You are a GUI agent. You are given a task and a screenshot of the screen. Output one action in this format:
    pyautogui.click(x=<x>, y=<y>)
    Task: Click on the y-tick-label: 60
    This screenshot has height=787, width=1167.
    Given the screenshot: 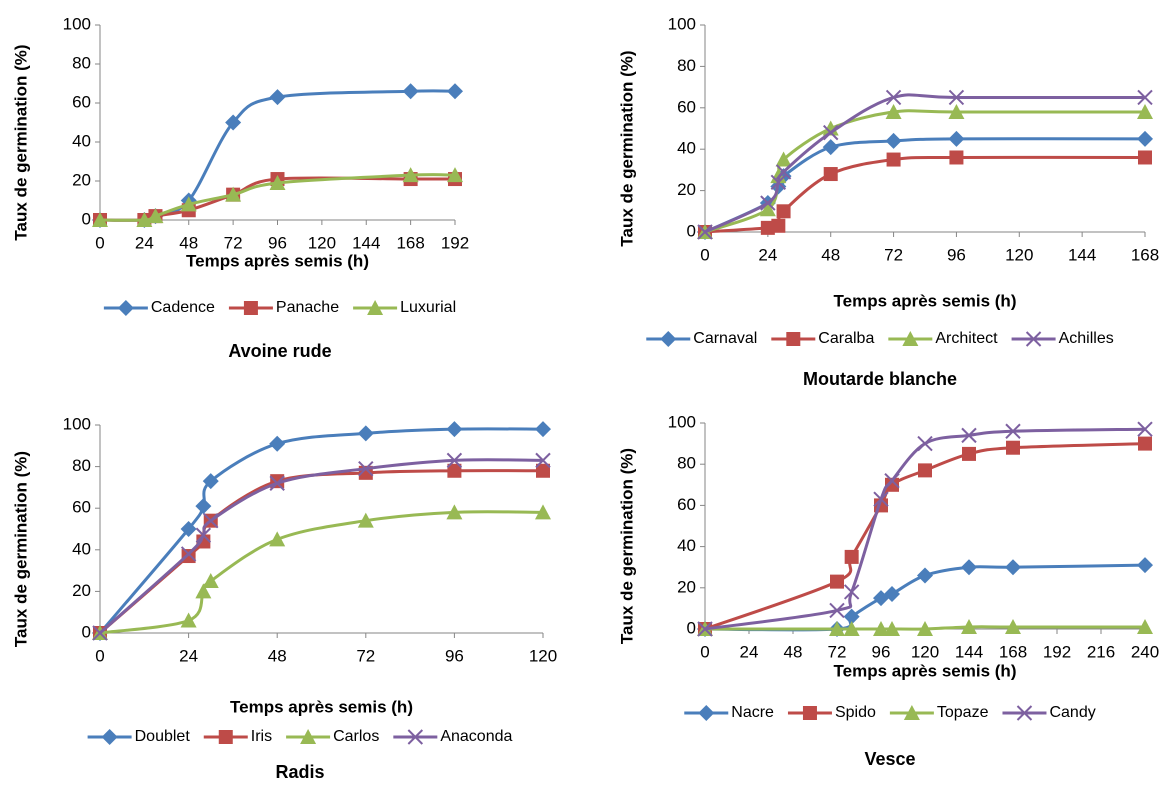 What is the action you would take?
    pyautogui.click(x=81, y=101)
    